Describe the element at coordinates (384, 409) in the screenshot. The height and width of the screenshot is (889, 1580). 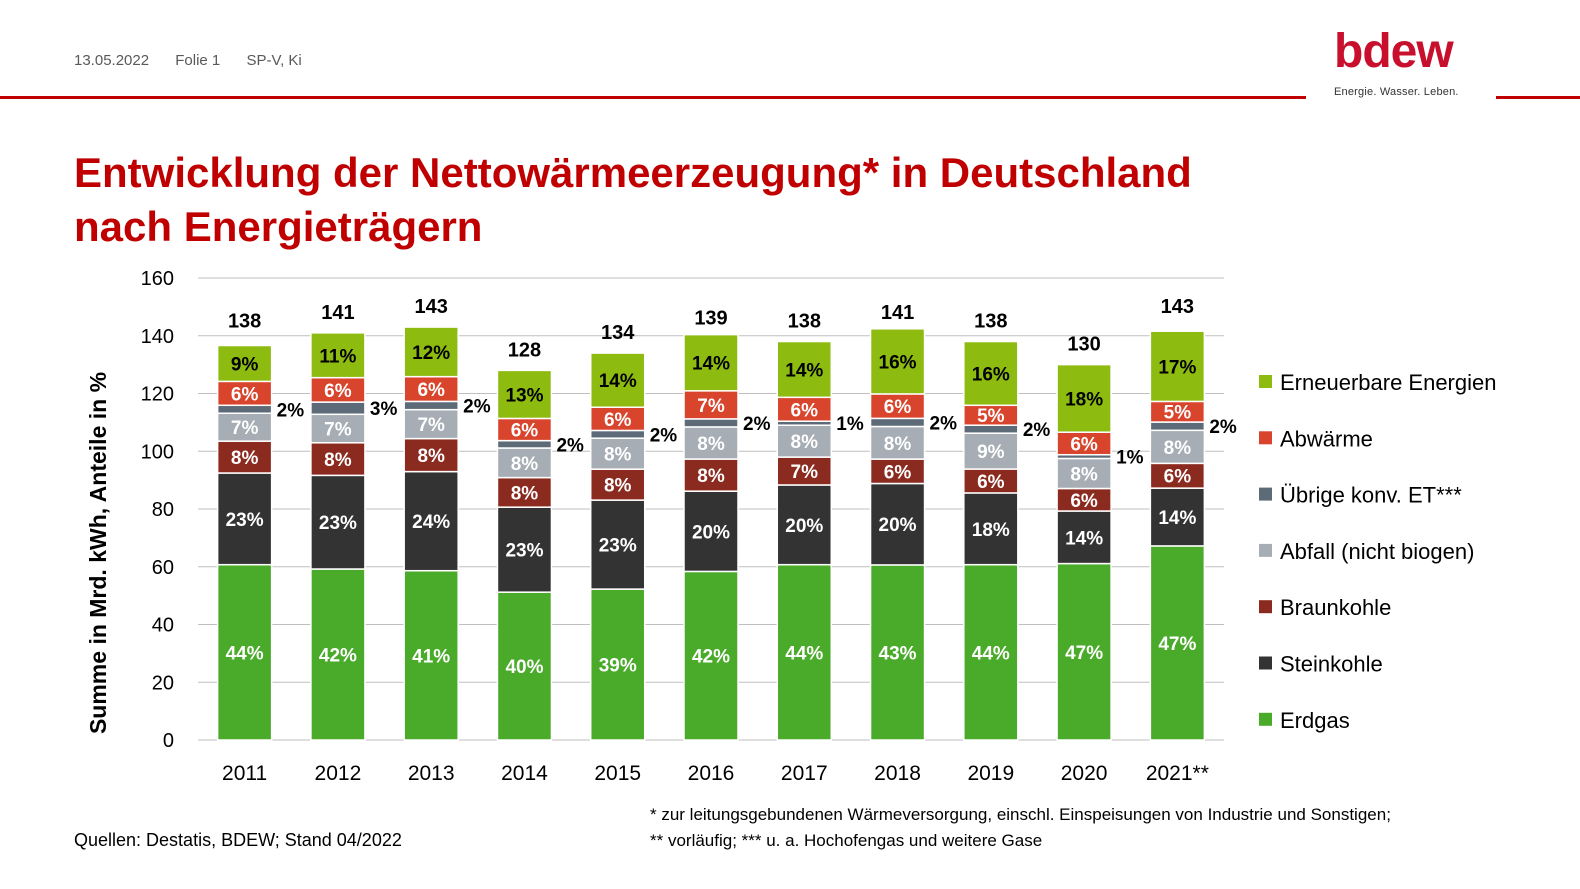
I see `data-label: 3%` at that location.